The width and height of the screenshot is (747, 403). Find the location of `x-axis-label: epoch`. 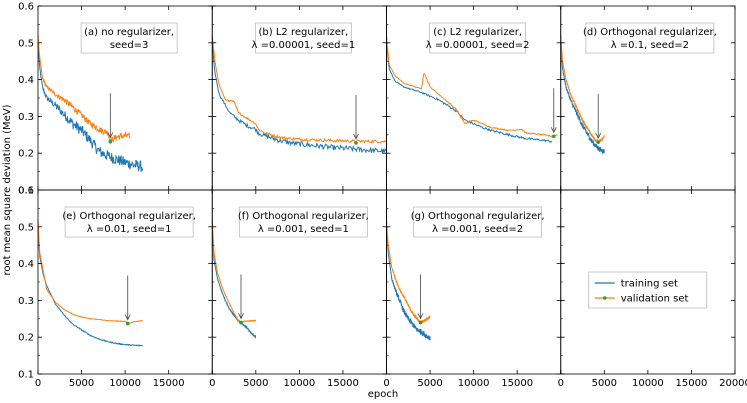

x-axis-label: epoch is located at coordinates (383, 394).